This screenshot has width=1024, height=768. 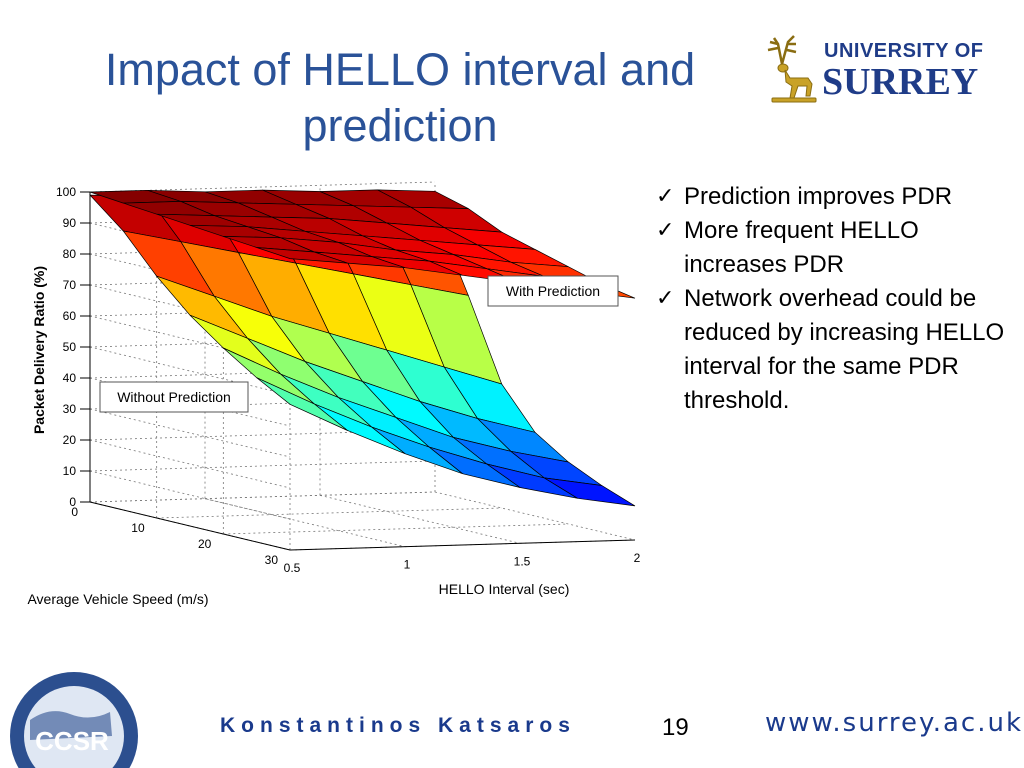 I want to click on bullet-item: ✓ More frequent HELLO increases PDR, so click(x=832, y=248).